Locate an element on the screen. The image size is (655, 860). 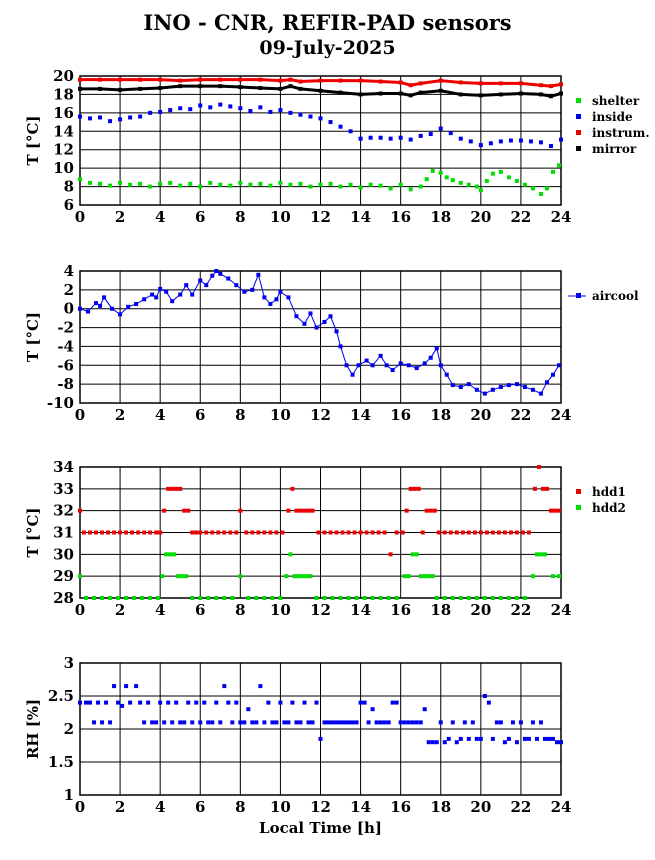
x-tick-label: 20 is located at coordinates (480, 807).